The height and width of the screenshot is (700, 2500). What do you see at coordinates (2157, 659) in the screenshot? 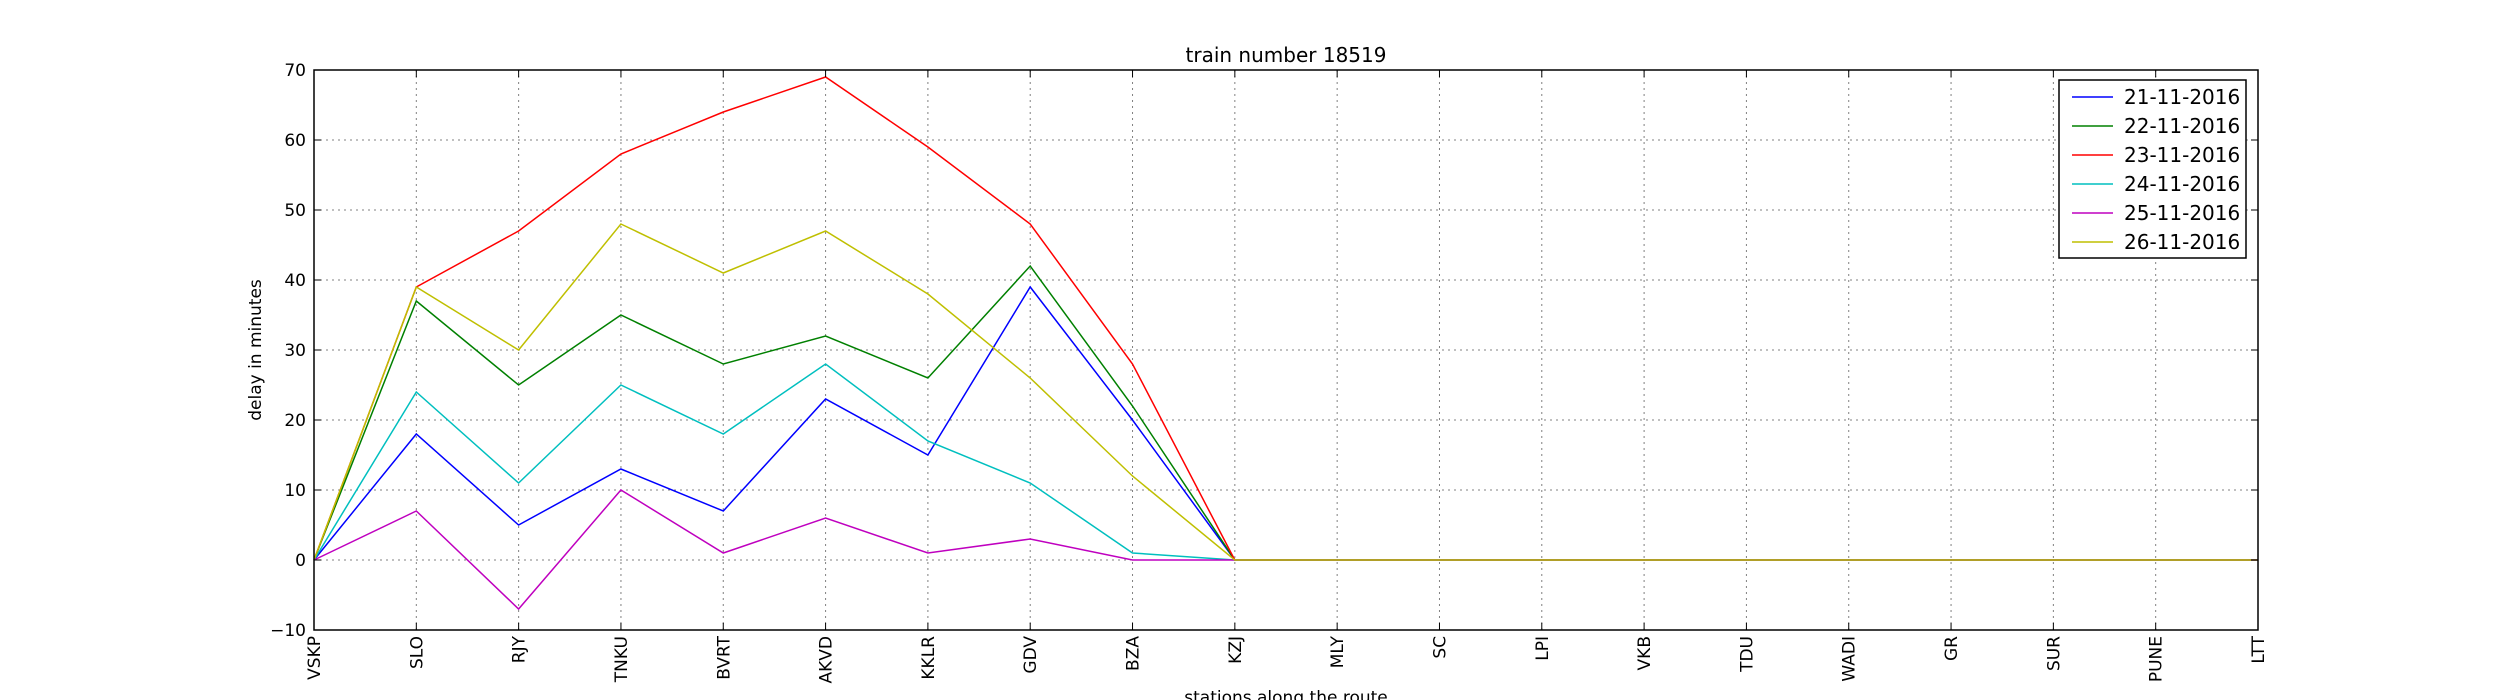
I see `x-tick-label: PUNE` at bounding box center [2157, 659].